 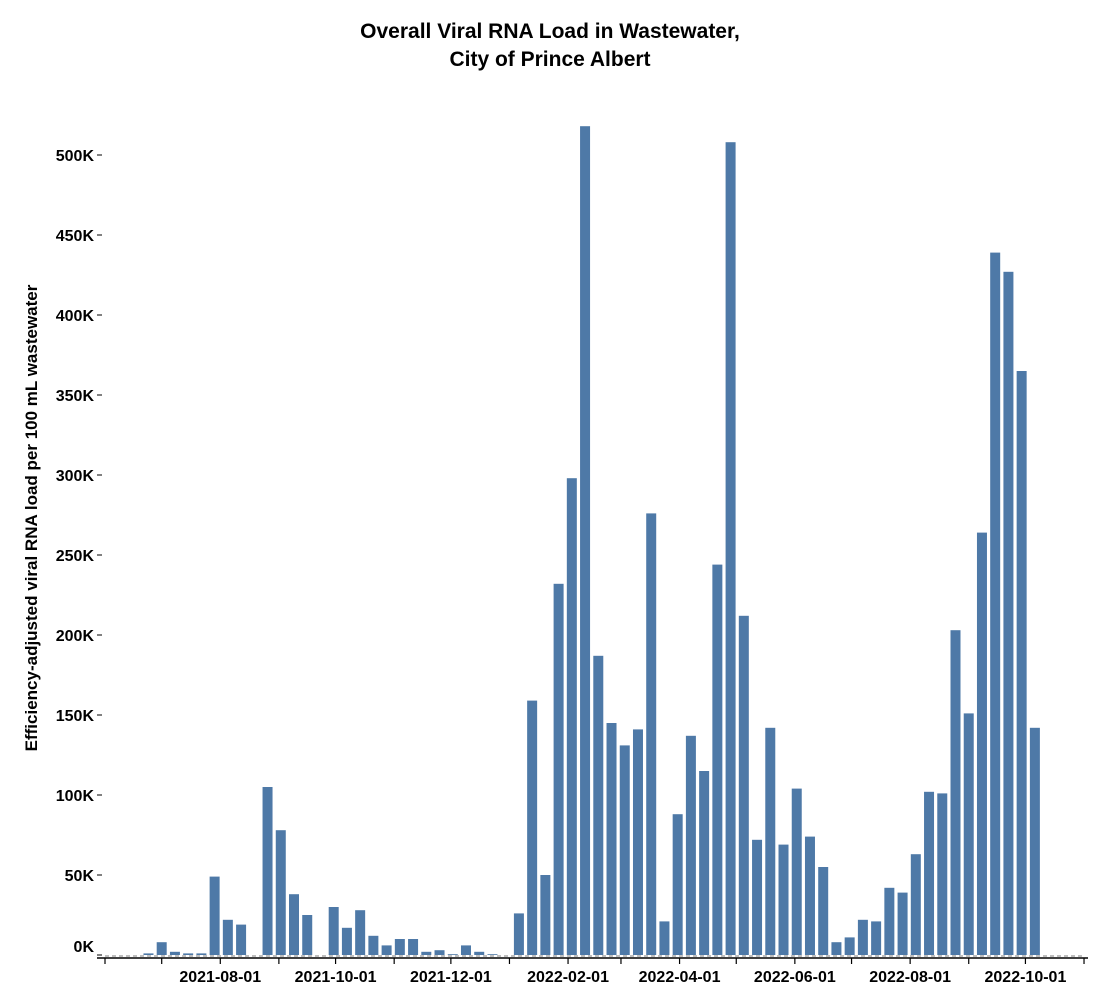 I want to click on y-tick-label: 450K, so click(x=75, y=236).